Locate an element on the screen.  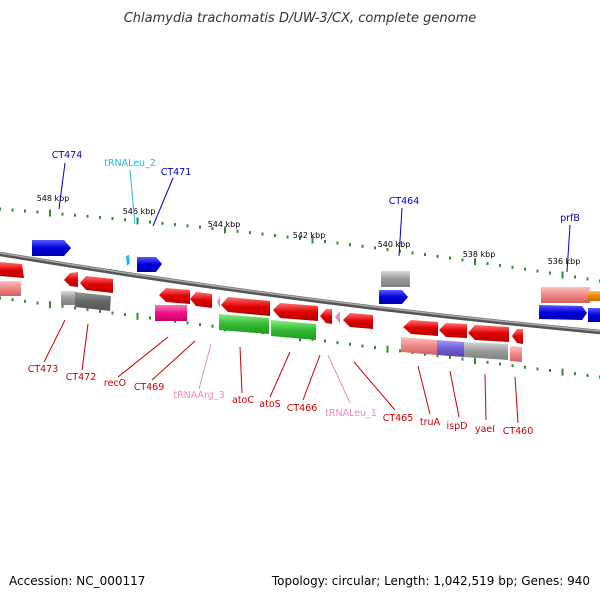
genome-backbone-highlight is located at coordinates (300, 292).